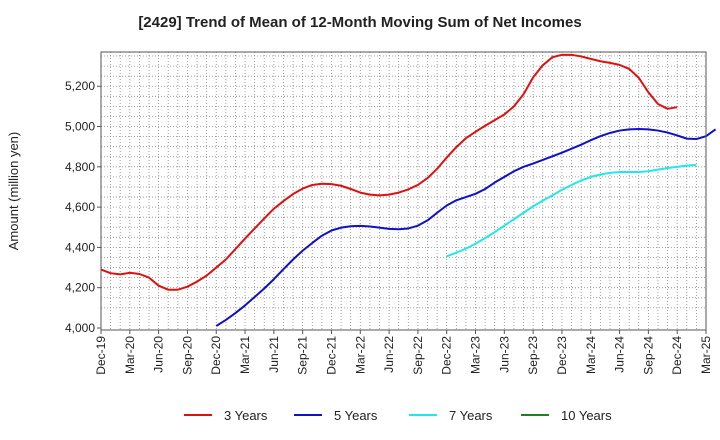 The image size is (720, 440). What do you see at coordinates (80, 86) in the screenshot?
I see `y-tick-label: 5,200` at bounding box center [80, 86].